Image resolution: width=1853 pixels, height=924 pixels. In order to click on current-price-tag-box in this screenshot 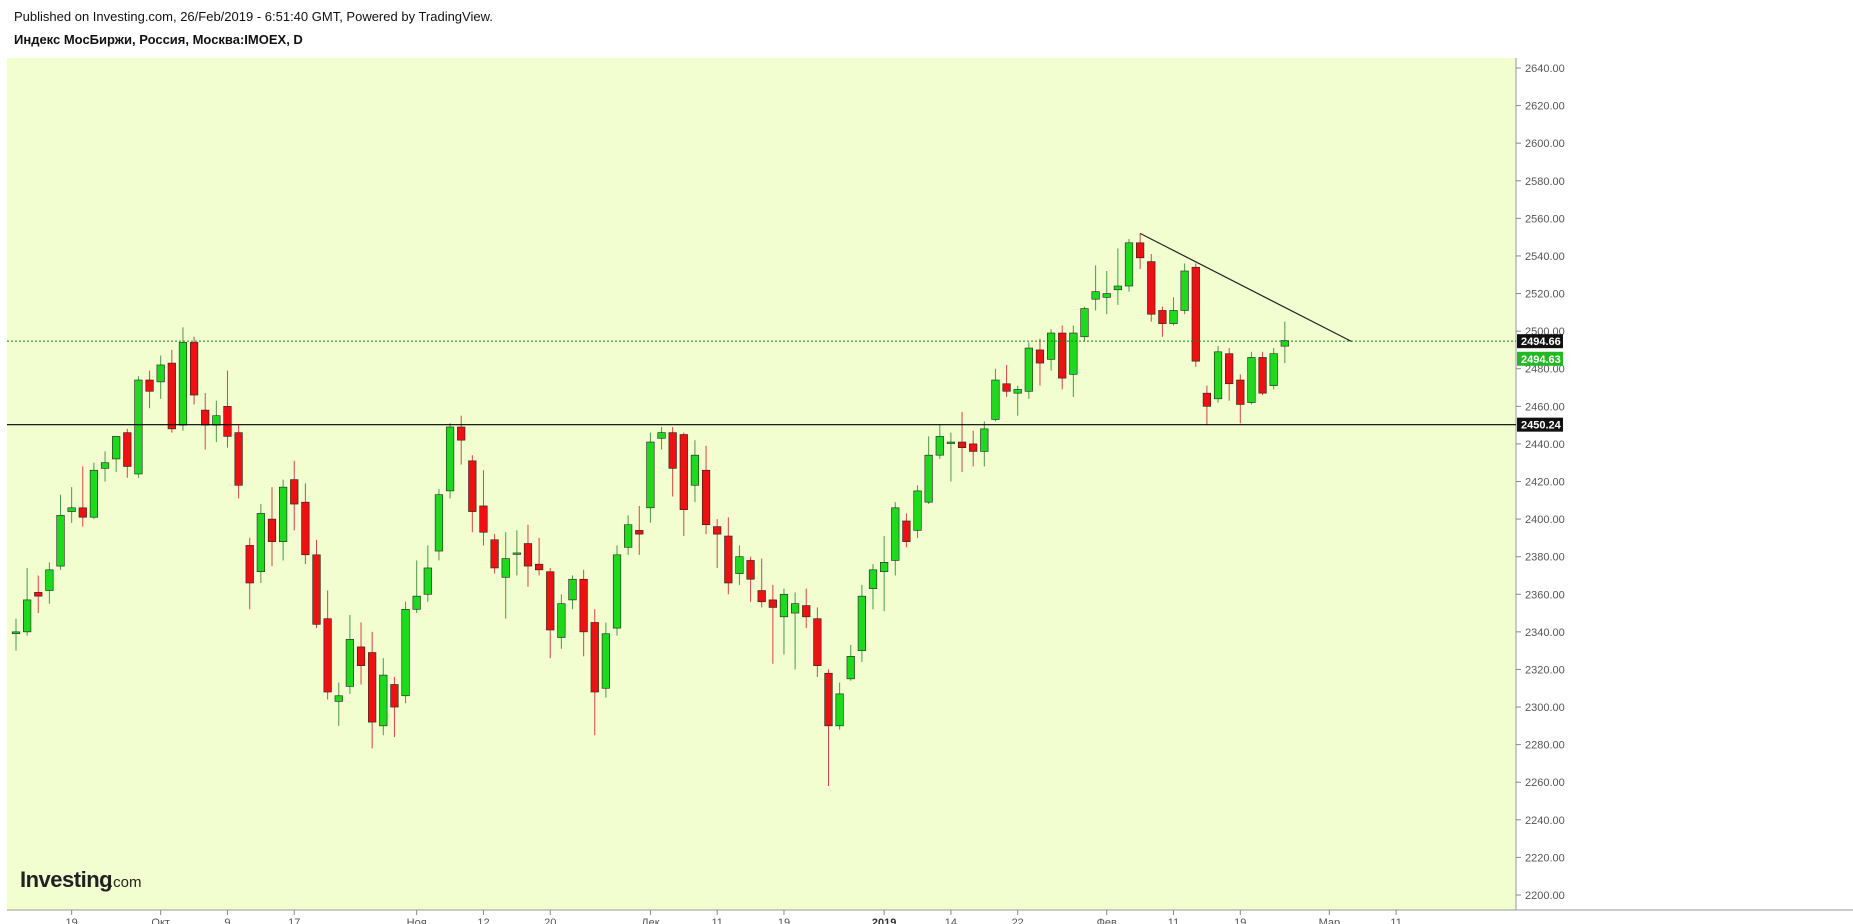, I will do `click(1540, 341)`.